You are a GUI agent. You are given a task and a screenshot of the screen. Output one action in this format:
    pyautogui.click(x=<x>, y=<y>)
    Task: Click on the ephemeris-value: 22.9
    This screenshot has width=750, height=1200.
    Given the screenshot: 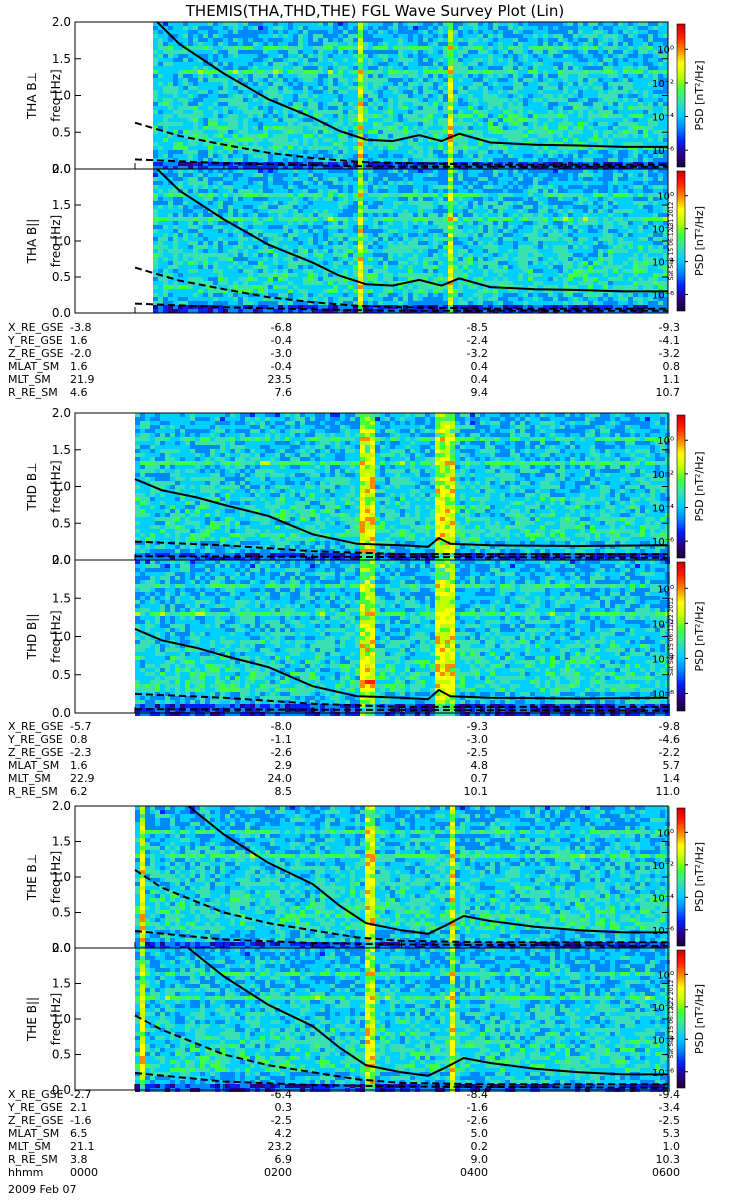 What is the action you would take?
    pyautogui.click(x=82, y=778)
    